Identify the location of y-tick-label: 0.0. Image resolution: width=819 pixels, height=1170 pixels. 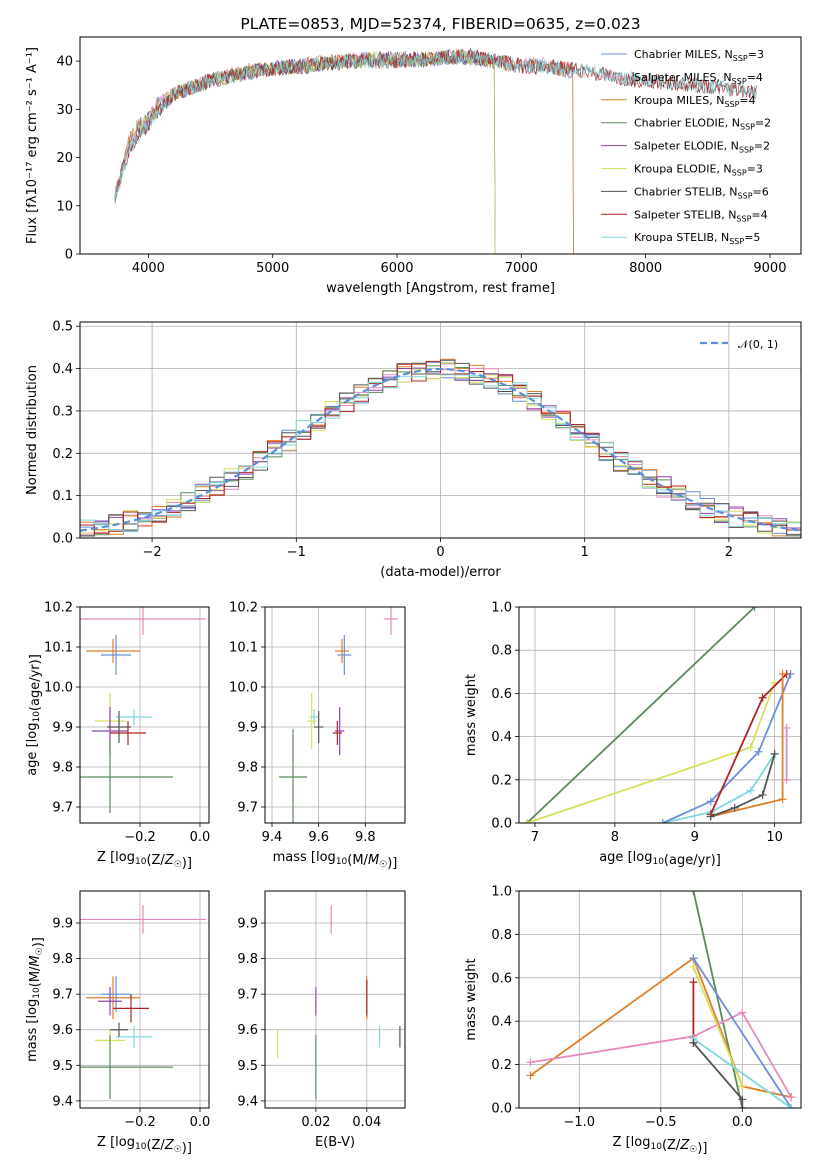
(62, 539).